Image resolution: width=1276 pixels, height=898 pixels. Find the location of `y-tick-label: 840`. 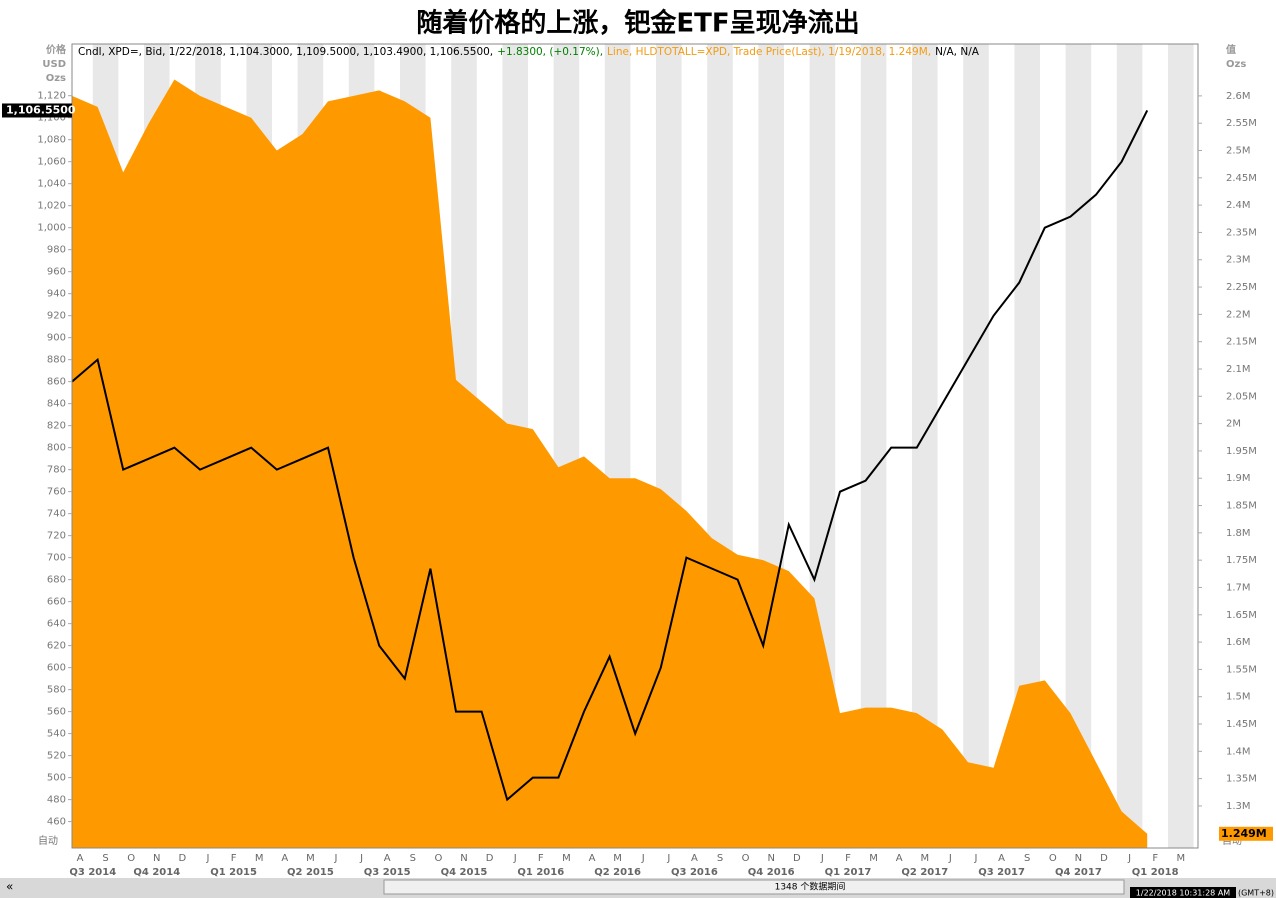

y-tick-label: 840 is located at coordinates (56, 404).